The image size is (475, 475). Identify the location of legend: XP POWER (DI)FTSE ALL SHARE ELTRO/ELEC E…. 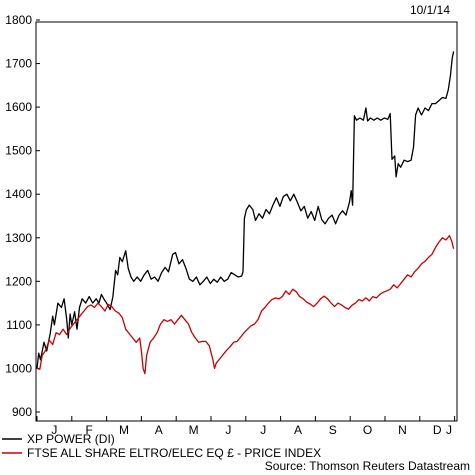
(161, 446).